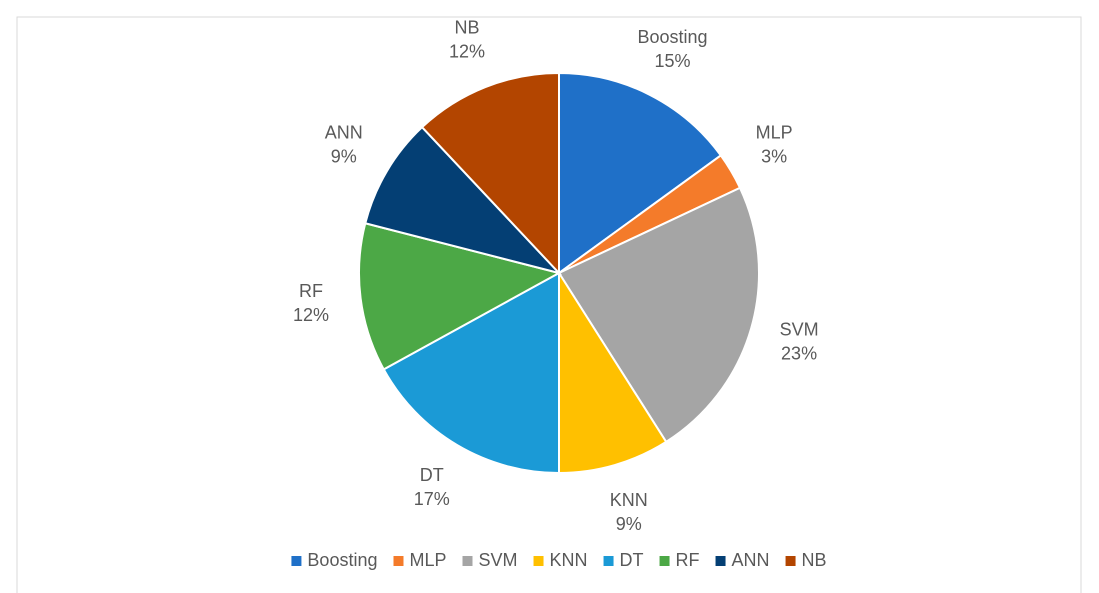 Image resolution: width=1099 pixels, height=593 pixels. What do you see at coordinates (751, 560) in the screenshot?
I see `legend-label: ANN` at bounding box center [751, 560].